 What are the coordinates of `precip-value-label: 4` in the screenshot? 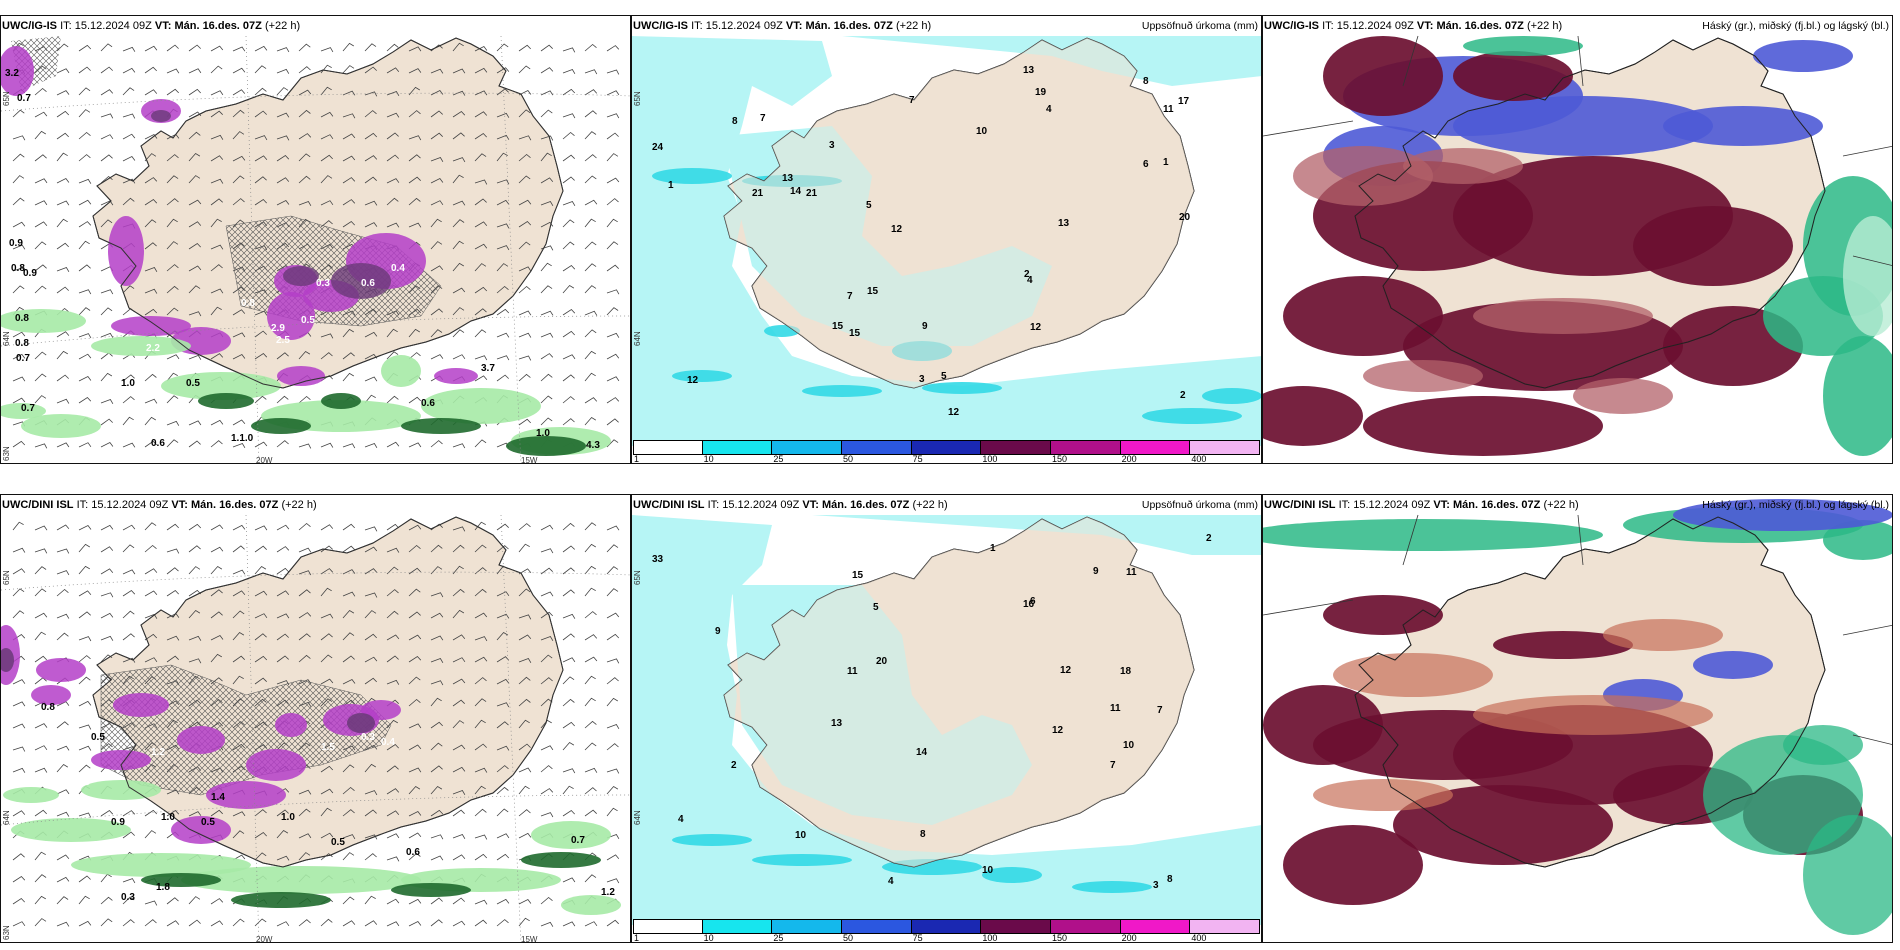 It's located at (891, 881).